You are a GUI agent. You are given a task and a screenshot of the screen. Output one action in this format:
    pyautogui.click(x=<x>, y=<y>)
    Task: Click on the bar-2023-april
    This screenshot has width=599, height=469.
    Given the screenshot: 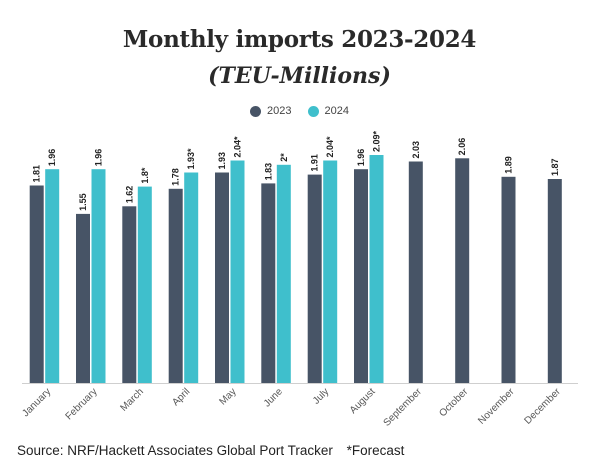 What is the action you would take?
    pyautogui.click(x=175, y=285)
    